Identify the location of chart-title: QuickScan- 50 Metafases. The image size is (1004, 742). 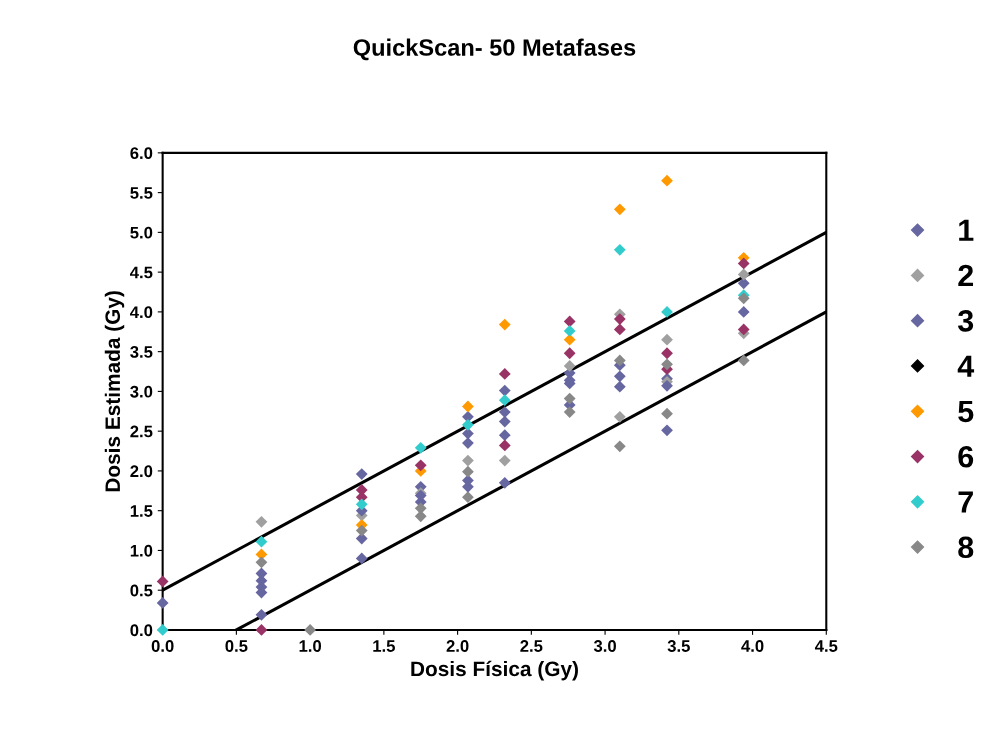
(494, 49).